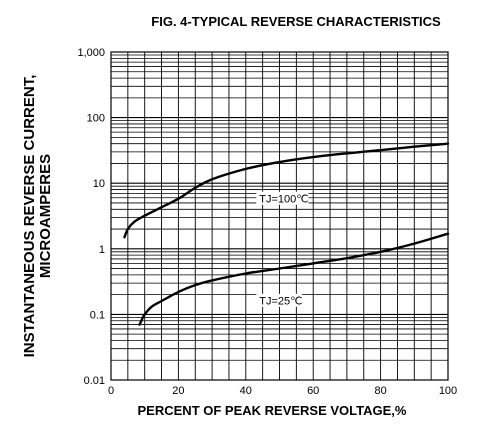 This screenshot has height=439, width=486. Describe the element at coordinates (45, 216) in the screenshot. I see `y-axis-label-line2: MICROAMPERES` at that location.